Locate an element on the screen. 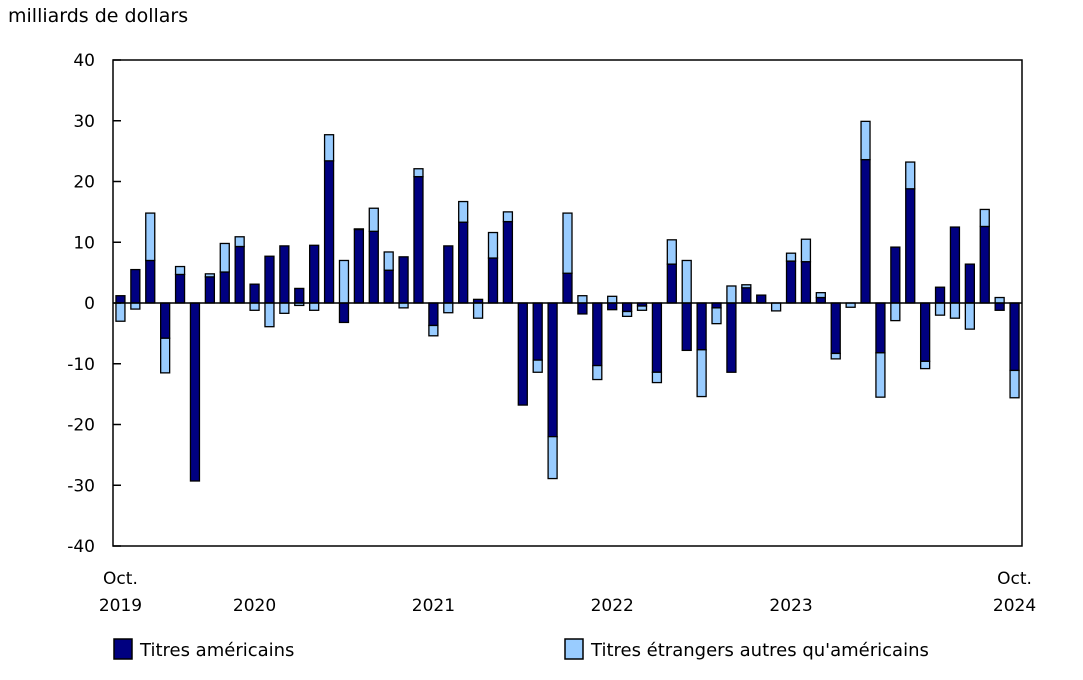 The width and height of the screenshot is (1083, 680). y-tick-label: -40 is located at coordinates (81, 547).